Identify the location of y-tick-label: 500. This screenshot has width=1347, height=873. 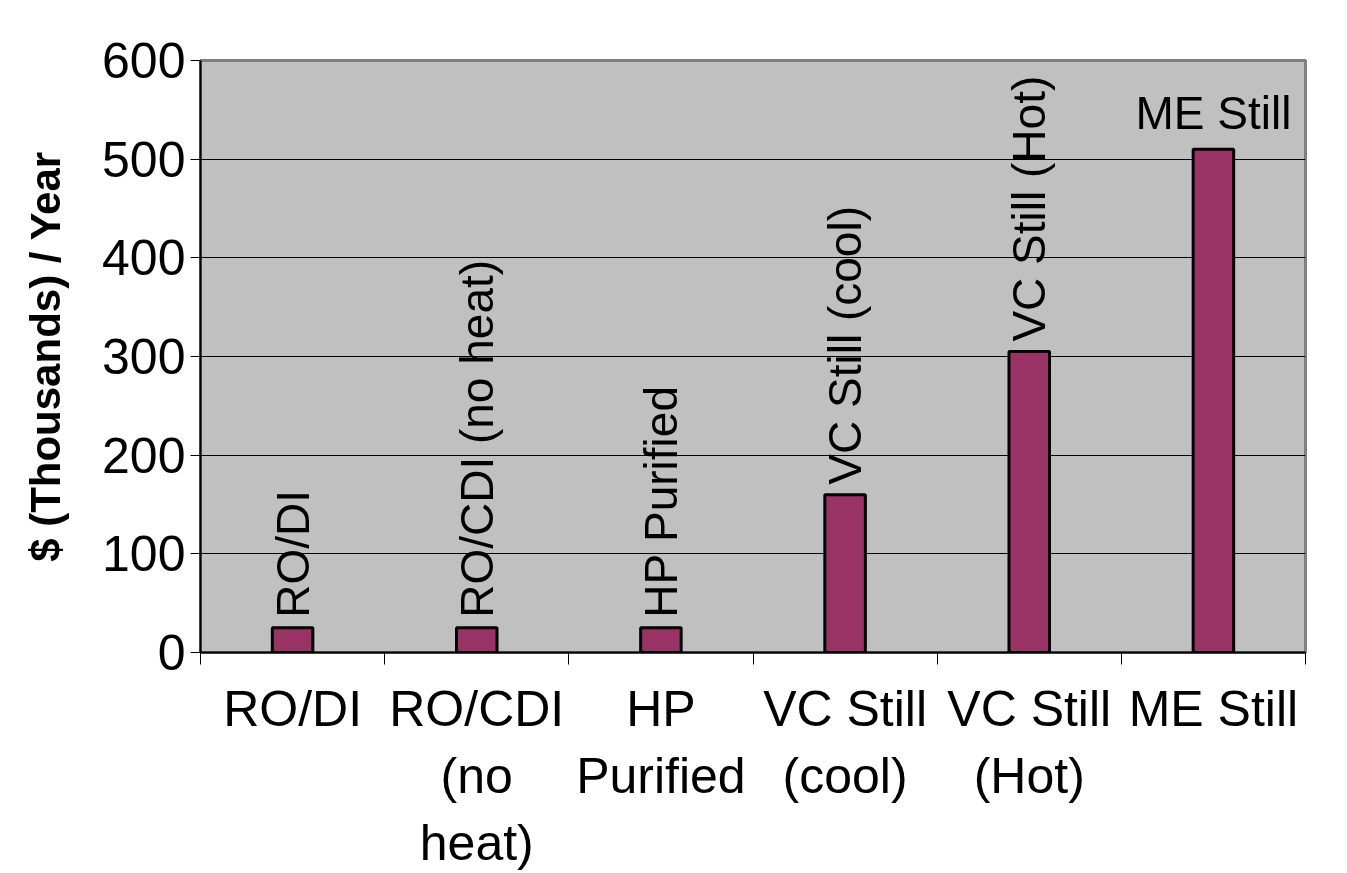
(144, 159).